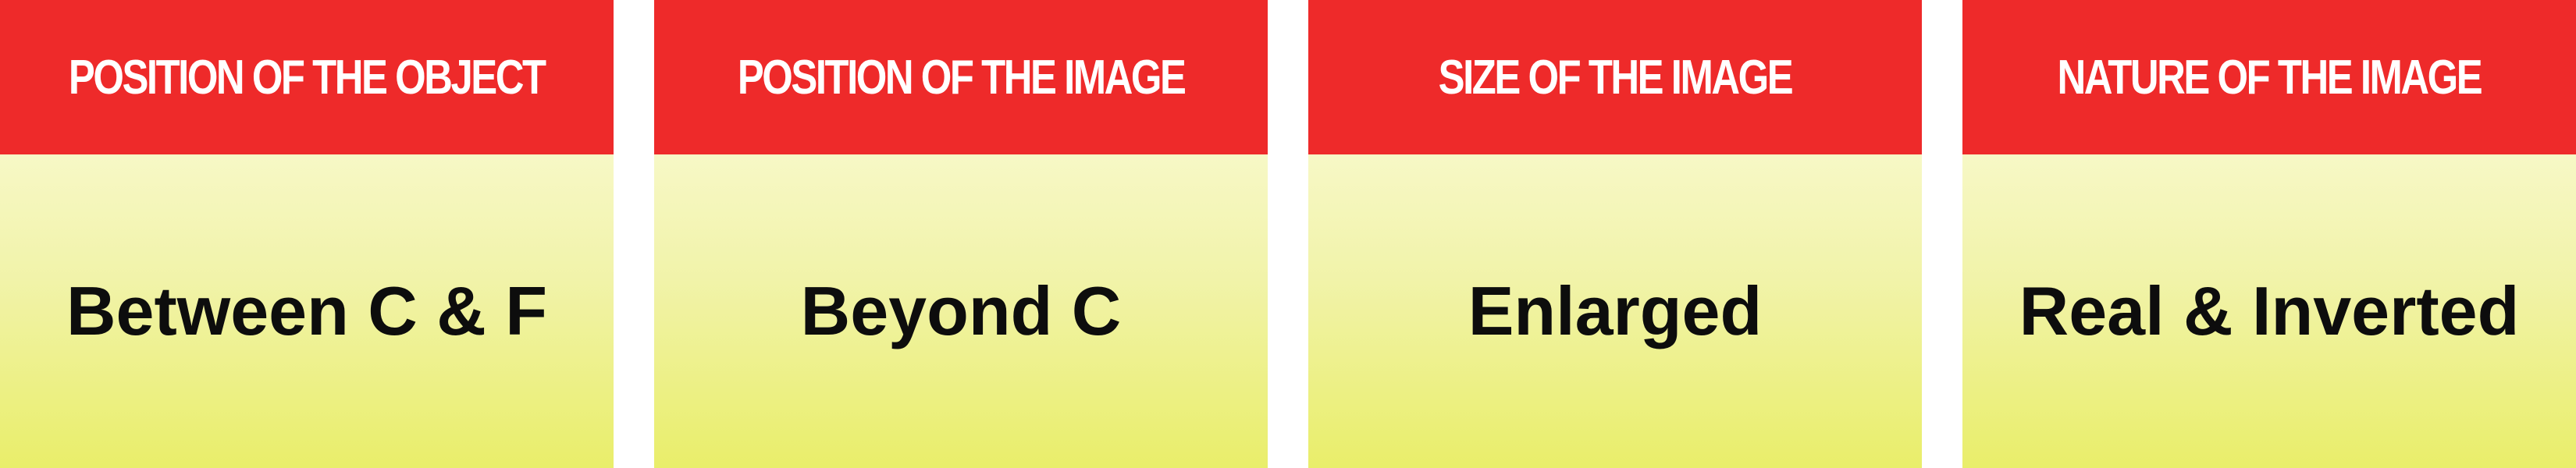  I want to click on column-value: Real & Inverted, so click(2269, 310).